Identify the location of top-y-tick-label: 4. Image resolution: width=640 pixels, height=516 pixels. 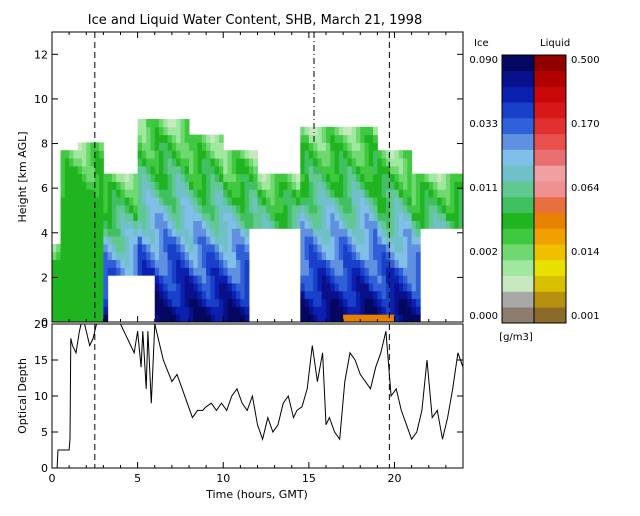
(44, 233).